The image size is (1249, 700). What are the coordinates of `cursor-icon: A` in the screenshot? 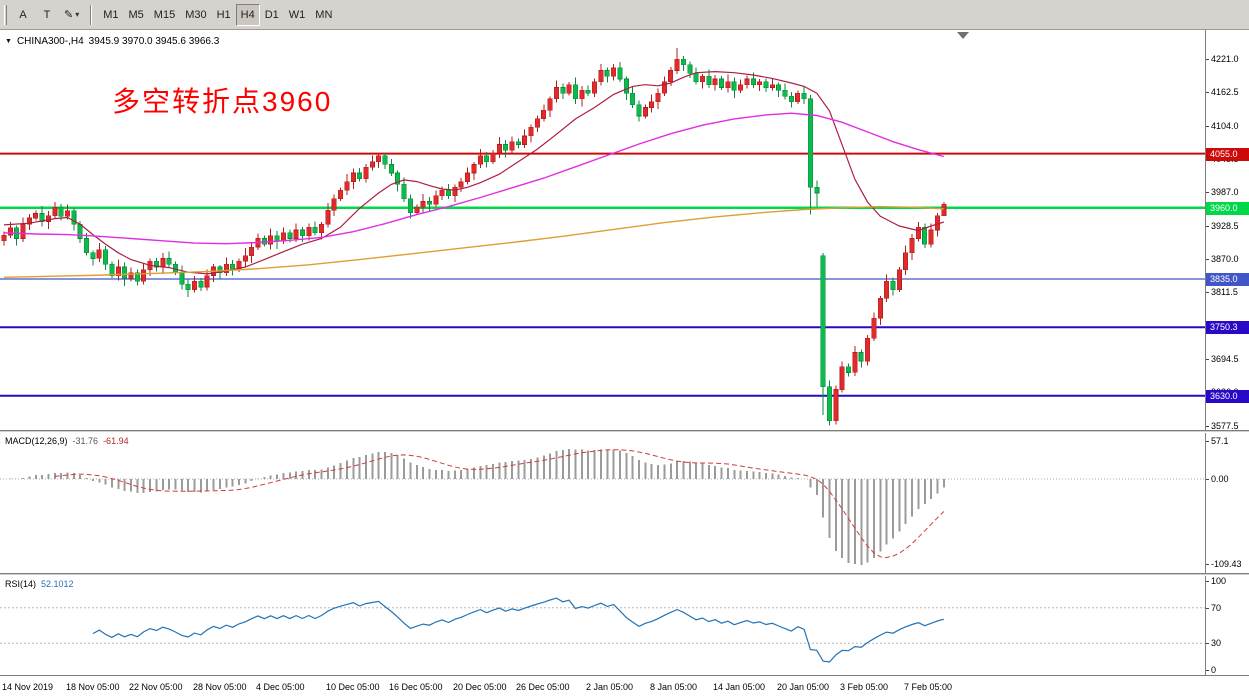 It's located at (23, 14).